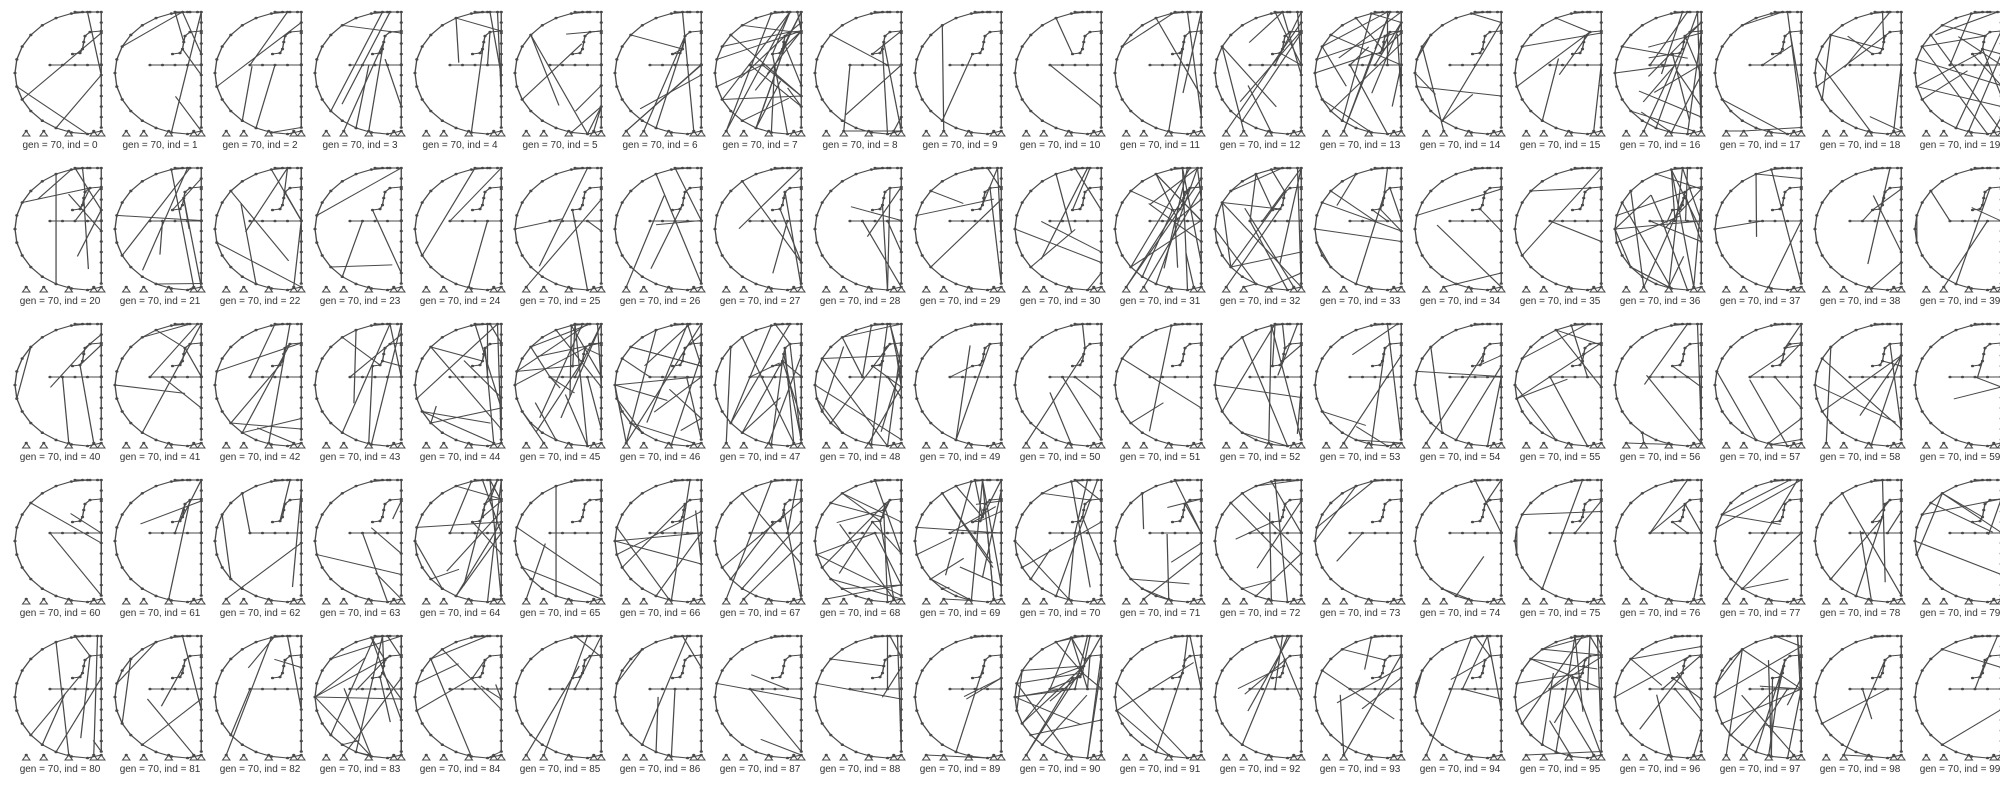 The width and height of the screenshot is (2000, 787). What do you see at coordinates (1160, 241) in the screenshot?
I see `individual-panel: gen = 70, ind = 31` at bounding box center [1160, 241].